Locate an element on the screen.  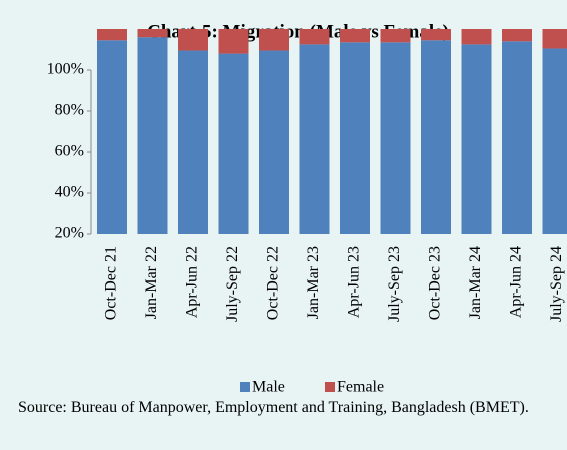
y-tick-label: 80% is located at coordinates (69, 110).